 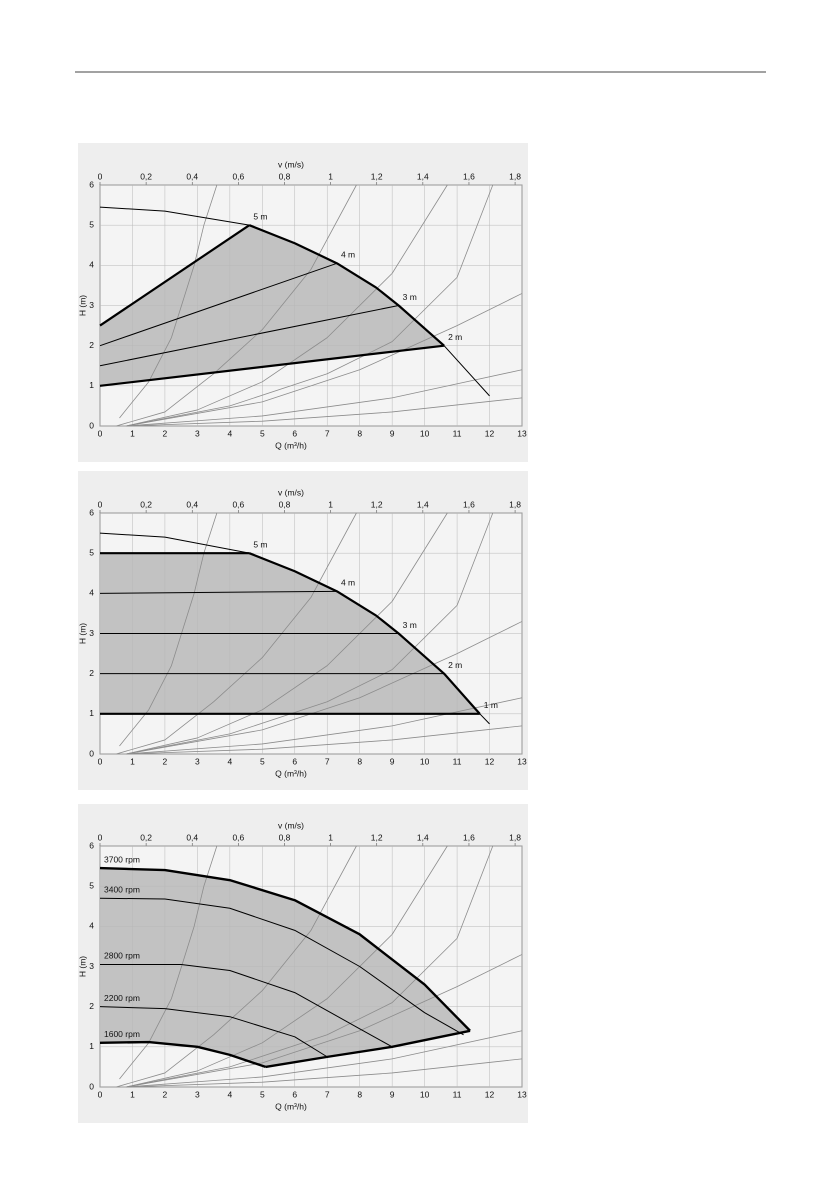 I want to click on x2-tick-label: 0,2, so click(x=146, y=837).